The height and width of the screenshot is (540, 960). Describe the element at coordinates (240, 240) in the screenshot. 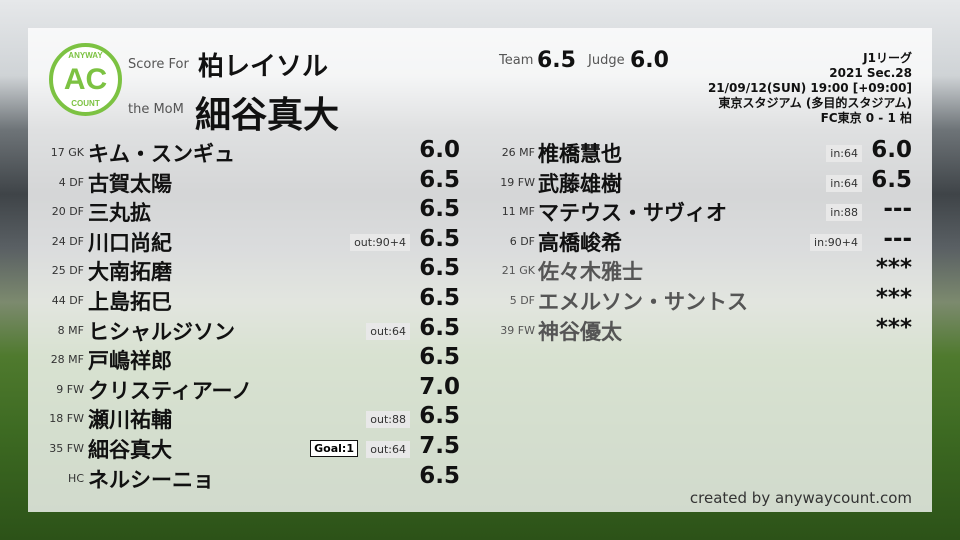

I see `starter-row: 24 DF 川口尚紀 out:90+4 6.5` at that location.